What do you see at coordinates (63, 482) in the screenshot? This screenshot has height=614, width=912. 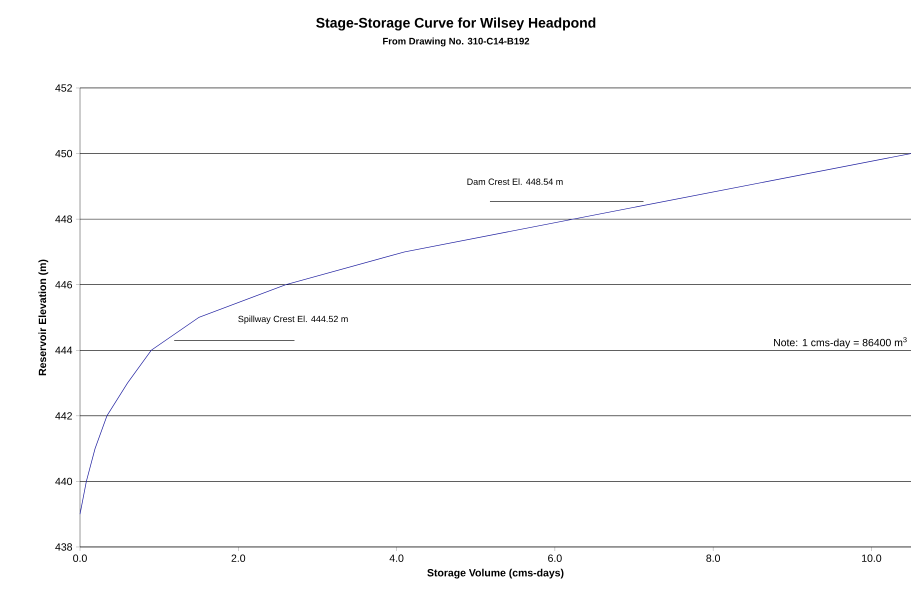 I see `y-tick-label: 440` at bounding box center [63, 482].